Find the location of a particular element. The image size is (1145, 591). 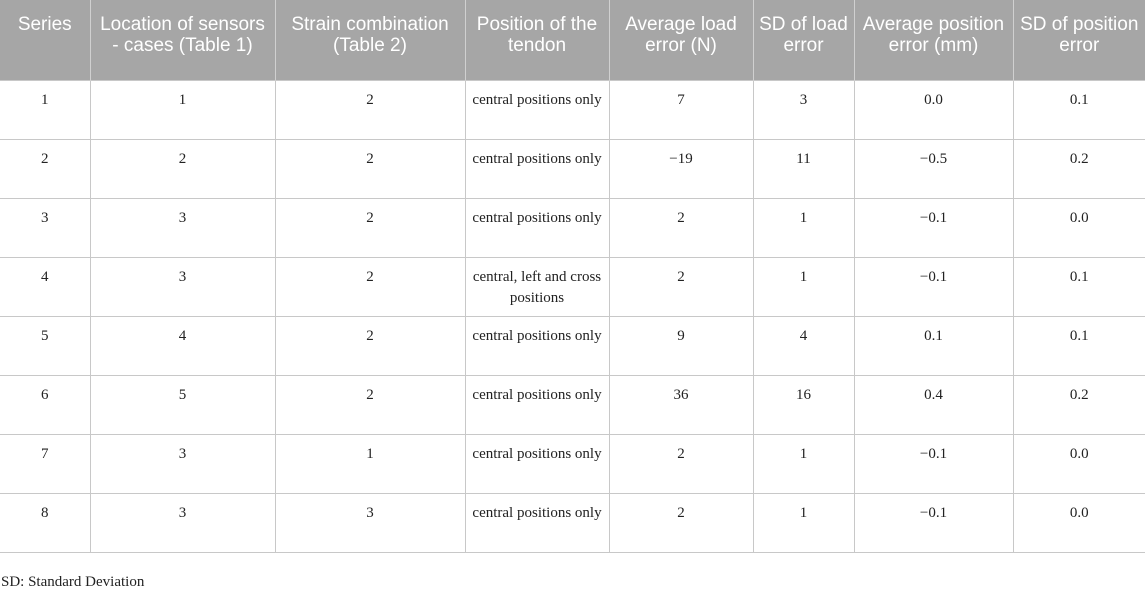

cell-avg-load-error: 9 is located at coordinates (680, 346).